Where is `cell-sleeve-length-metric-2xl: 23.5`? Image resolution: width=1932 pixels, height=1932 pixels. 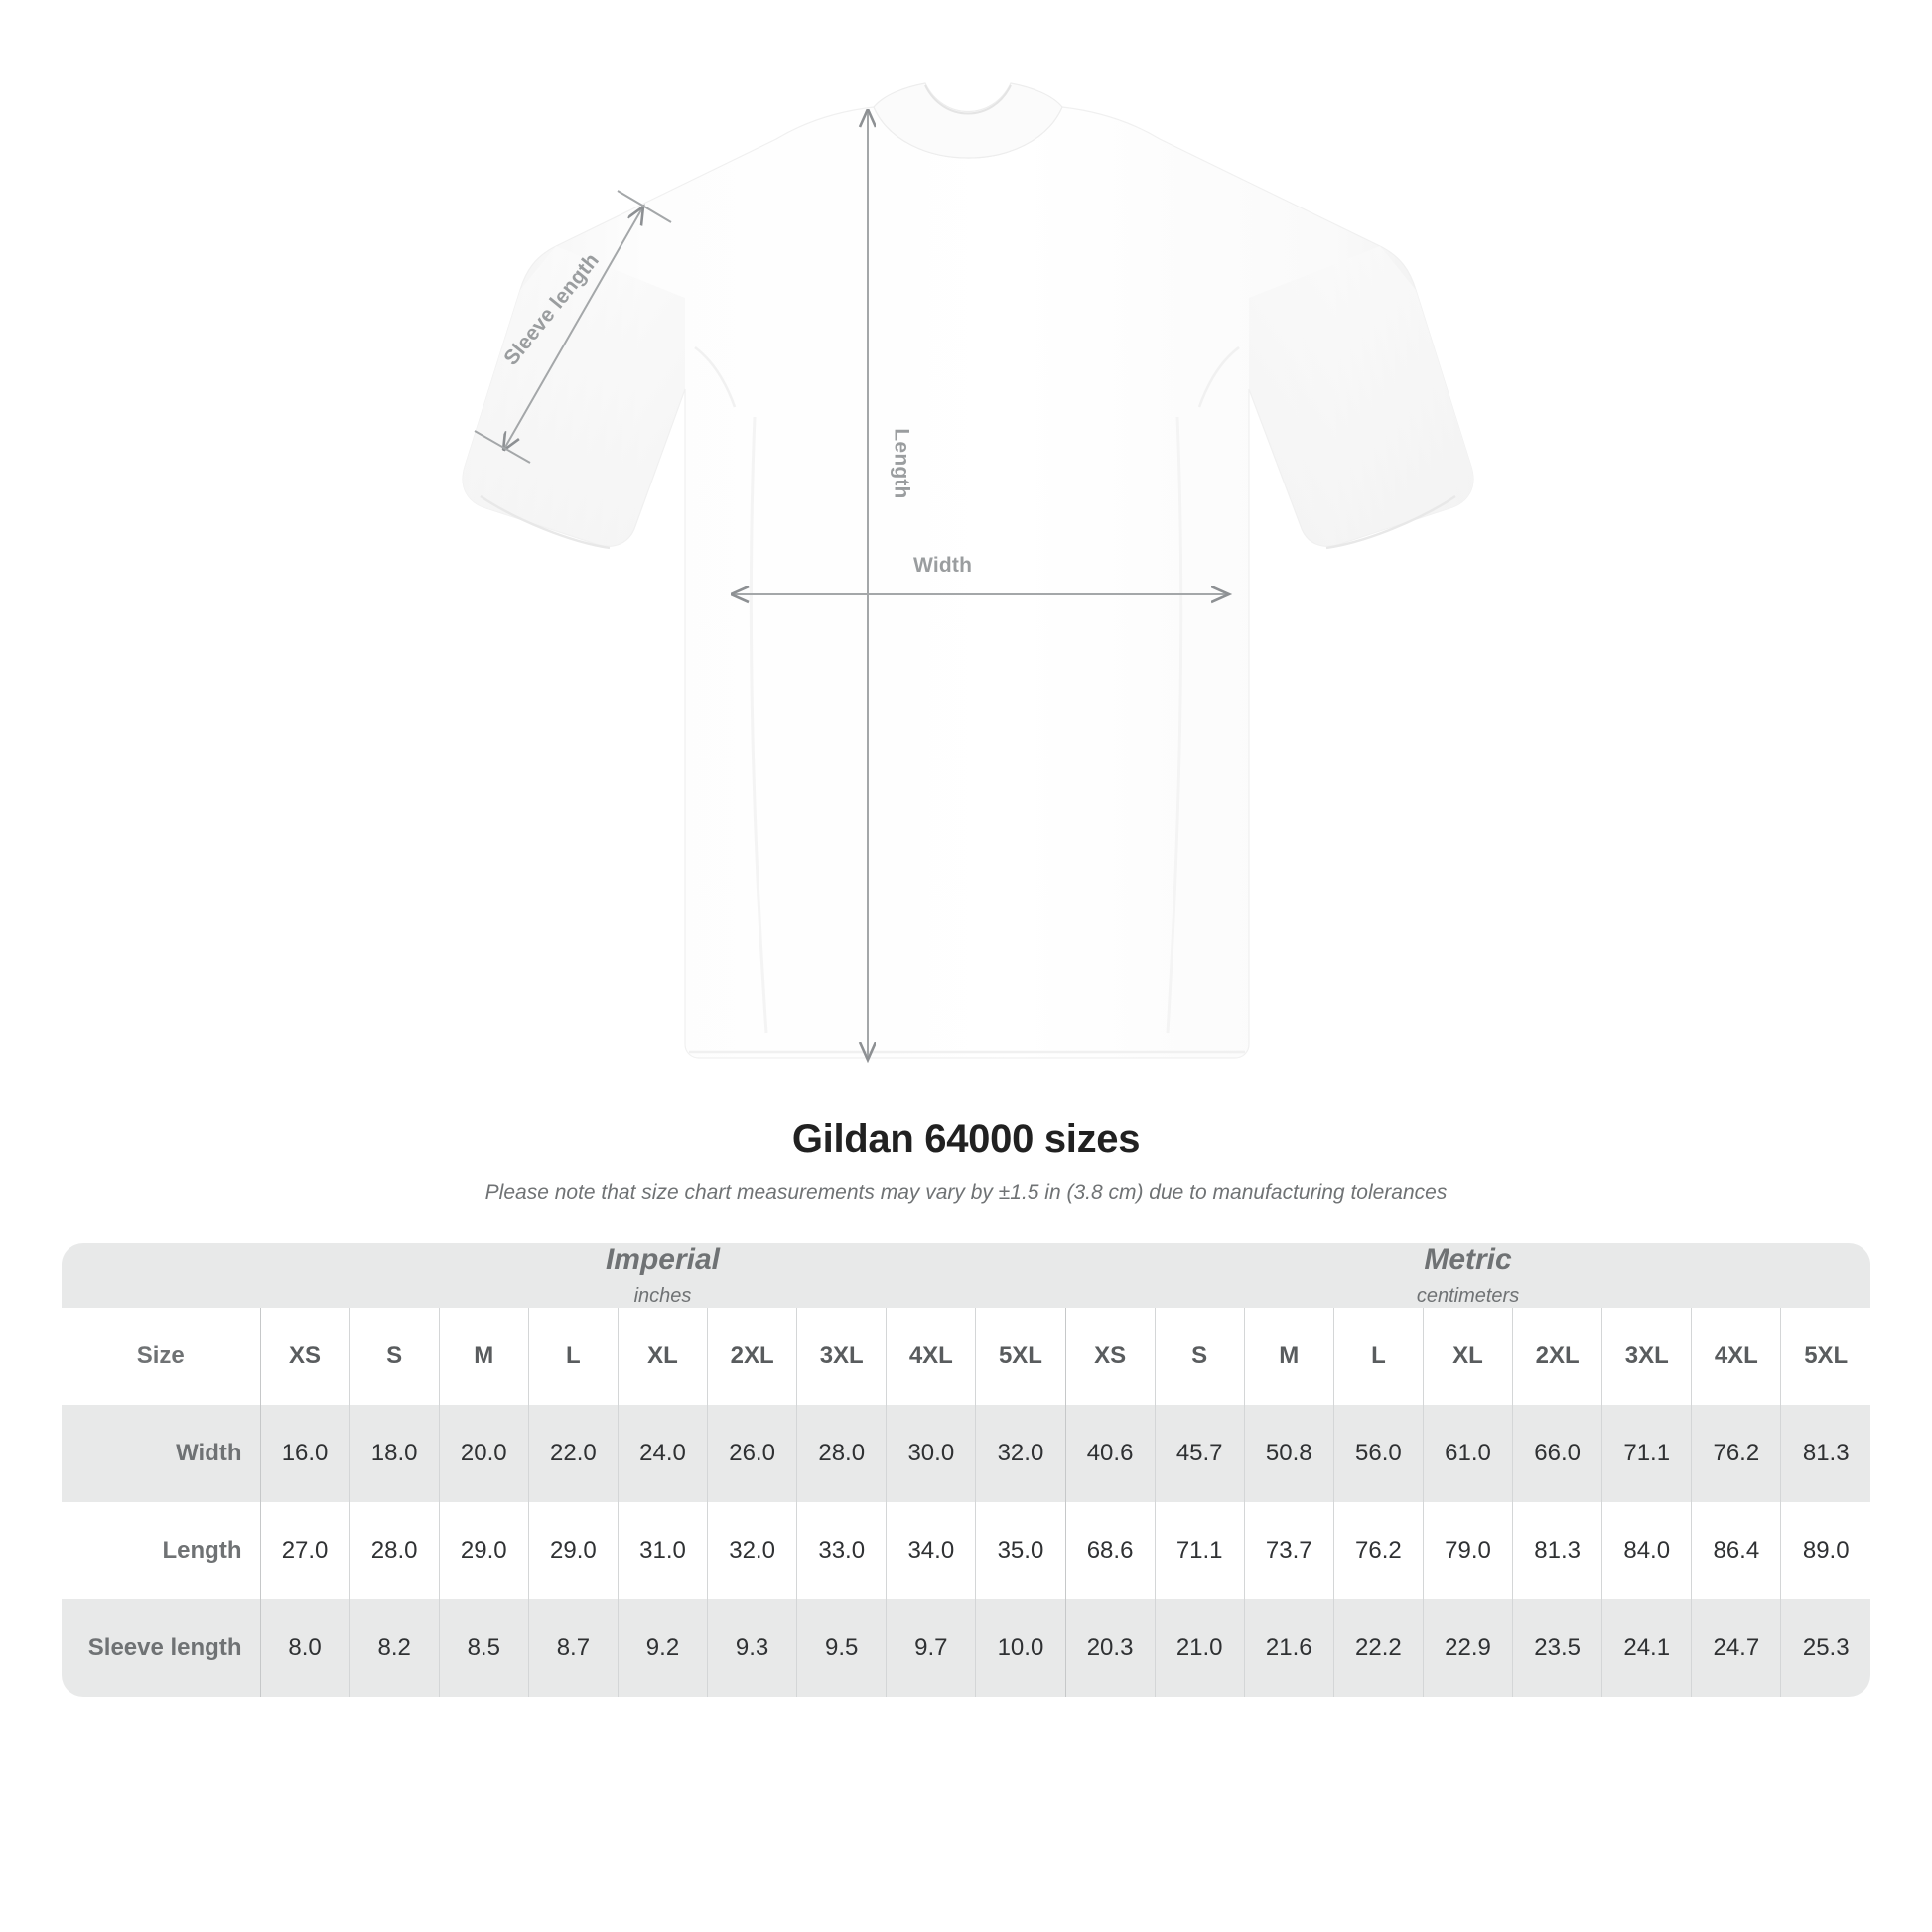 cell-sleeve-length-metric-2xl: 23.5 is located at coordinates (1557, 1648).